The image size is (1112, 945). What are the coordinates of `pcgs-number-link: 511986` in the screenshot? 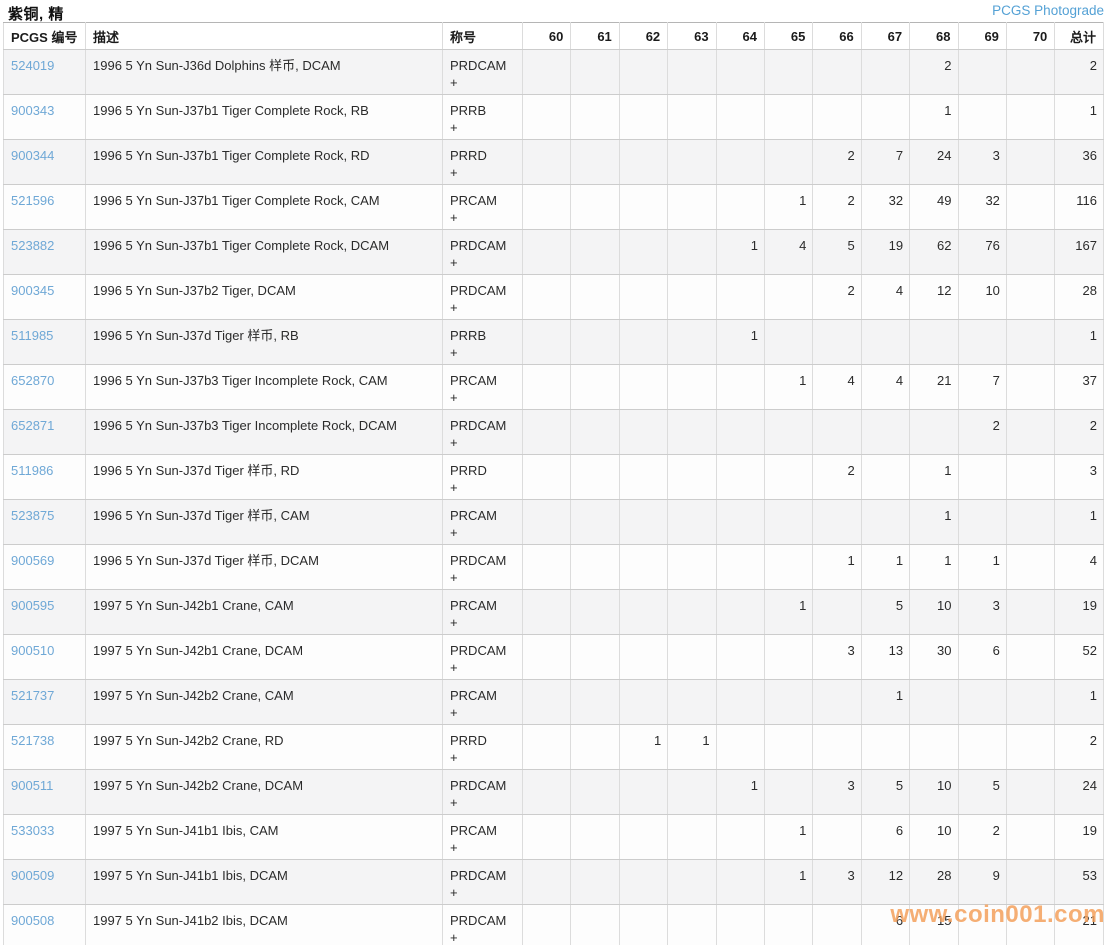 It's located at (32, 470).